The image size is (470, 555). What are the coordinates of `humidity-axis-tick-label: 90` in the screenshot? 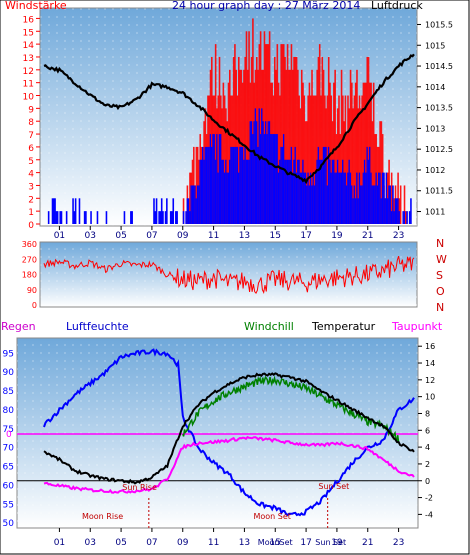 It's located at (9, 373).